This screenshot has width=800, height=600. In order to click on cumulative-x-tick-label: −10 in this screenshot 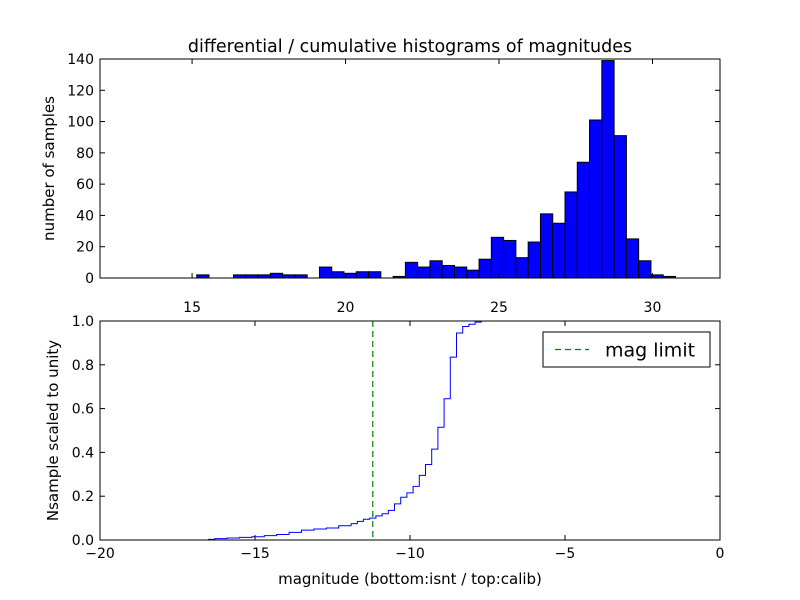, I will do `click(410, 554)`.